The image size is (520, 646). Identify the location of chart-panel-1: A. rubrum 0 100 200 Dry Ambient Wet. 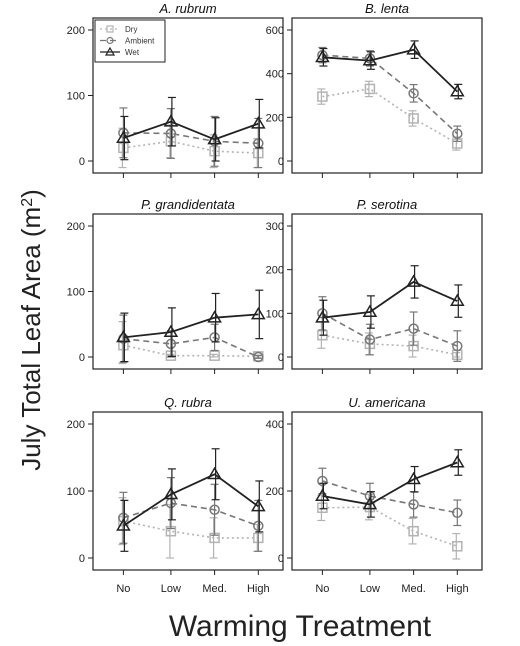
(175, 89).